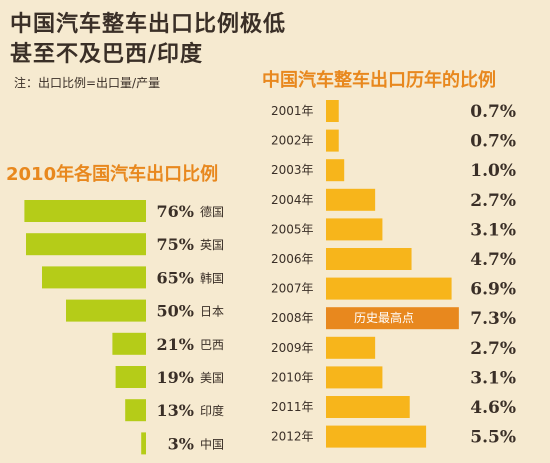 The image size is (550, 463). I want to click on left-bar-value: 19%, so click(175, 377).